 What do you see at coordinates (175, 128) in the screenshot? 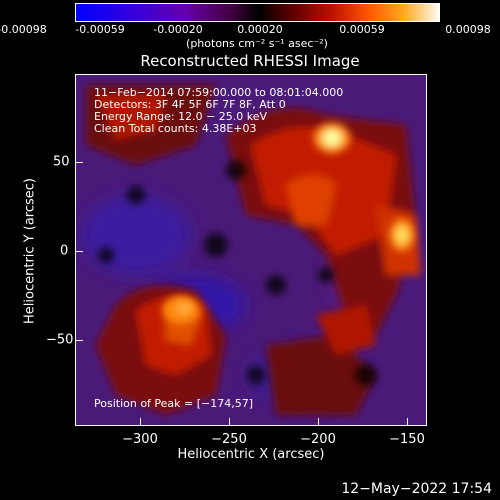
I see `info-clean-counts: Clean Total counts: 4.38E+03` at bounding box center [175, 128].